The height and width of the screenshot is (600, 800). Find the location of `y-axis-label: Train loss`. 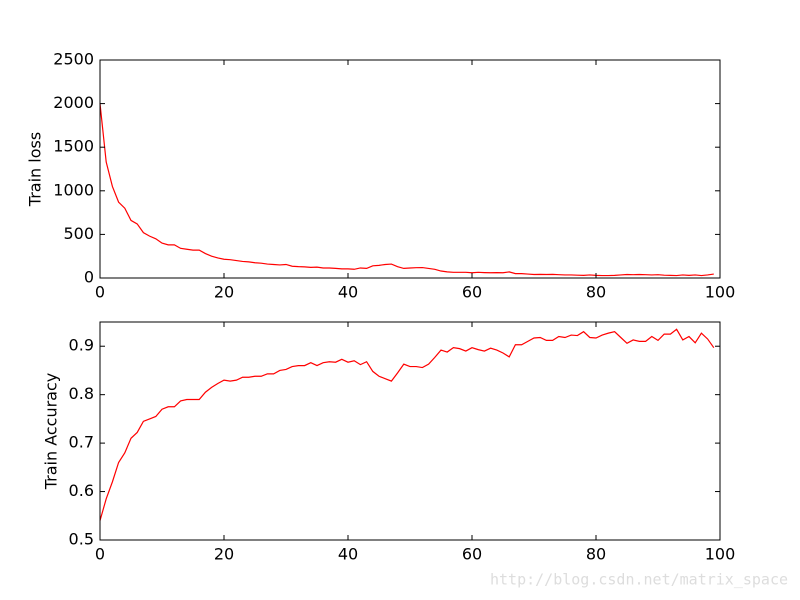

y-axis-label: Train loss is located at coordinates (35, 169).